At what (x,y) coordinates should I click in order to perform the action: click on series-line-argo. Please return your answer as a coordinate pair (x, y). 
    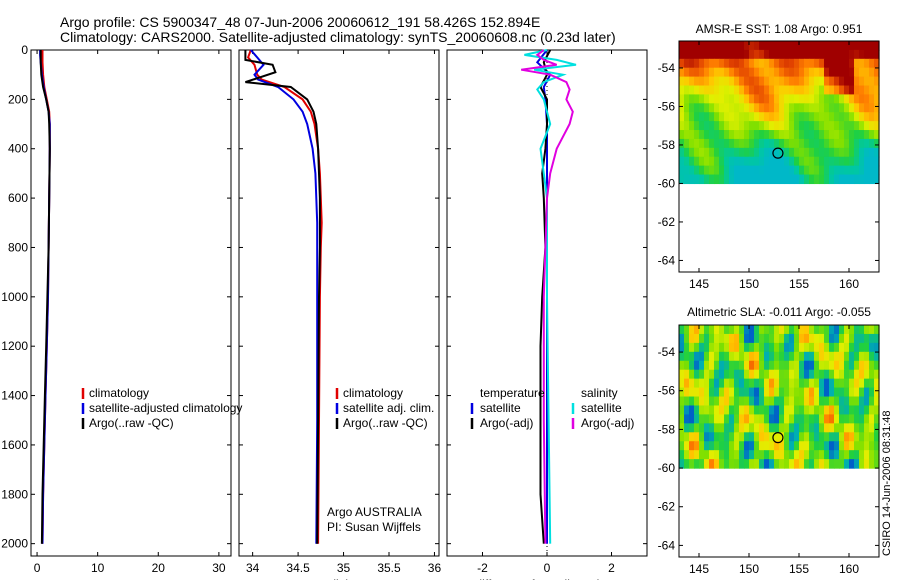
    Looking at the image, I should click on (45, 297).